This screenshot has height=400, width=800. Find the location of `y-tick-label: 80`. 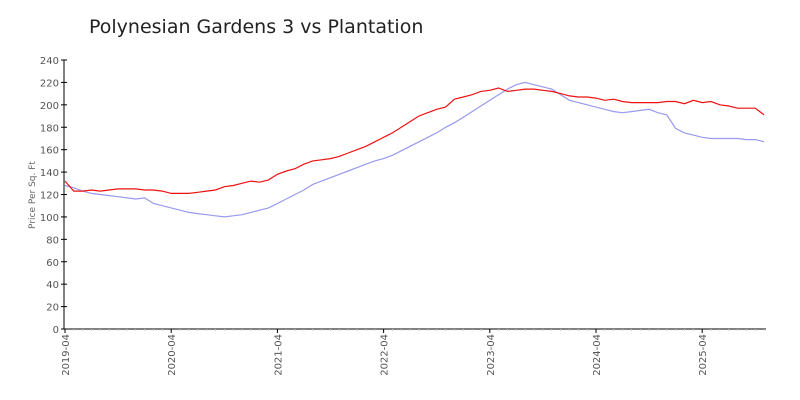

y-tick-label: 80 is located at coordinates (52, 240).